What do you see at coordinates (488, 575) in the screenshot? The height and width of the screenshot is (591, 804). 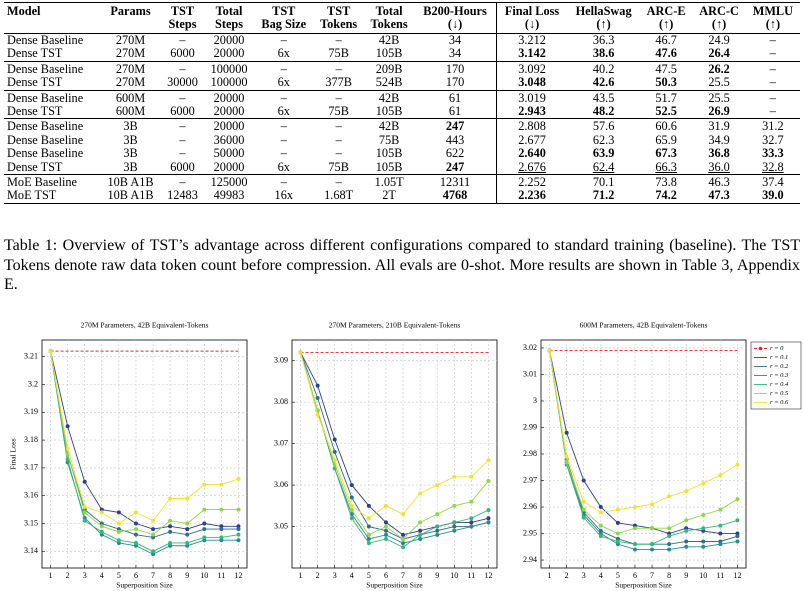 I see `x-tick-label: 12` at bounding box center [488, 575].